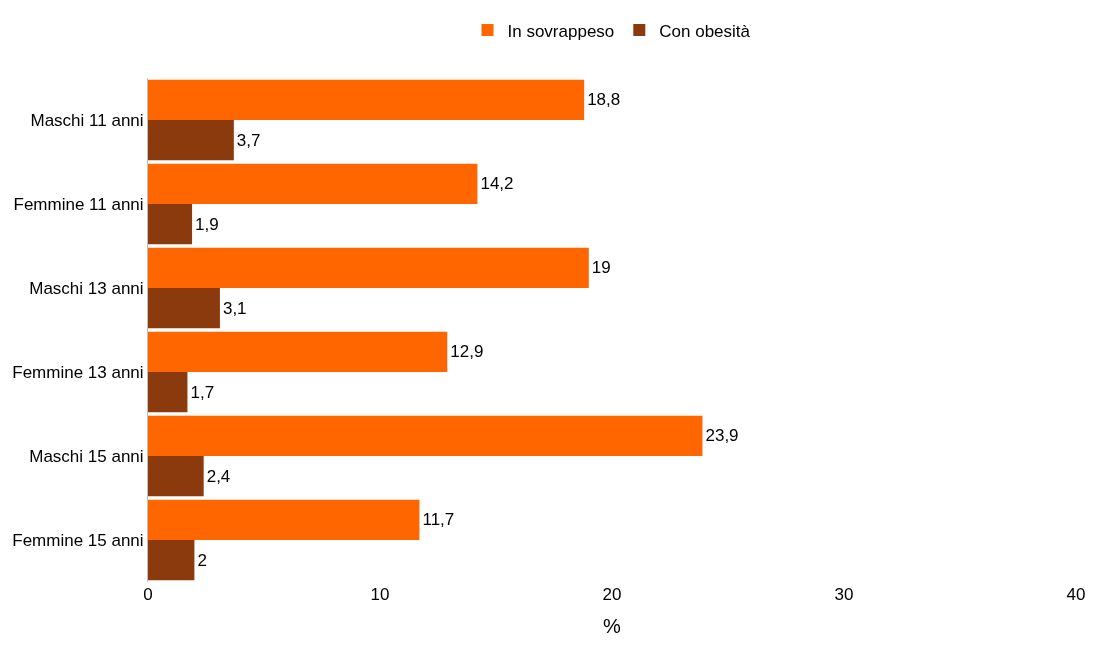 The image size is (1106, 645). What do you see at coordinates (218, 476) in the screenshot?
I see `data-label: 2,4` at bounding box center [218, 476].